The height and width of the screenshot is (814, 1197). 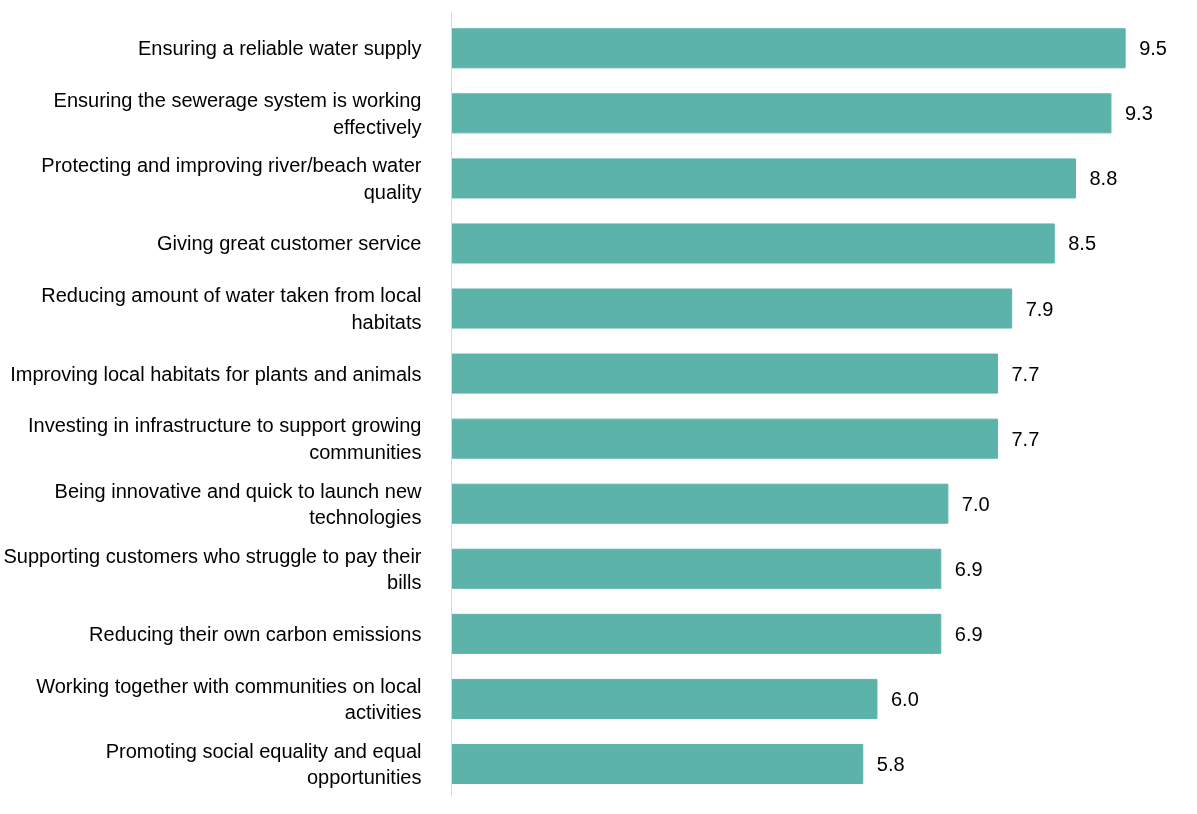 I want to click on y-tick-label: Reducing their own carbon emissions, so click(x=255, y=633).